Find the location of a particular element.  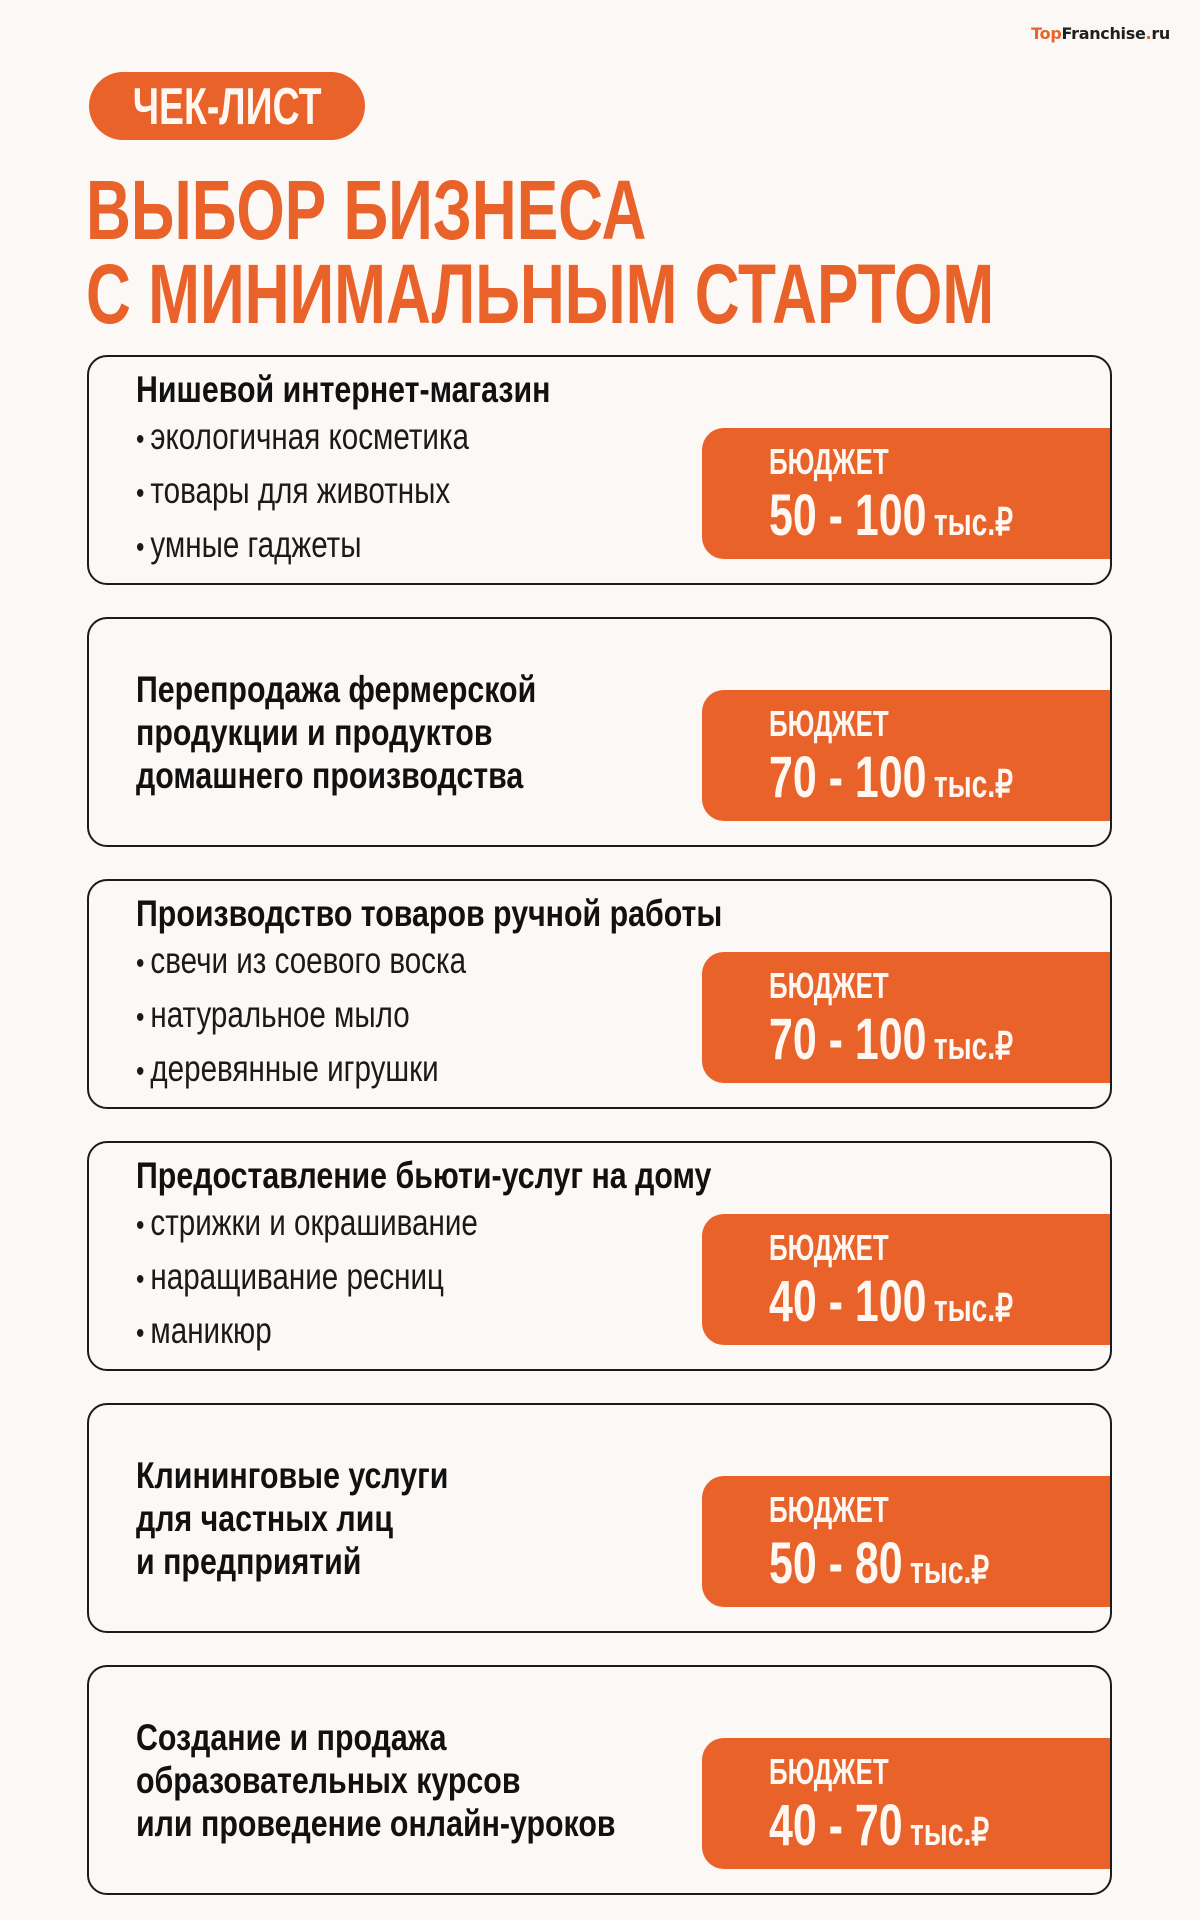

list-item: • стрижки и окрашивание is located at coordinates (360, 1224).